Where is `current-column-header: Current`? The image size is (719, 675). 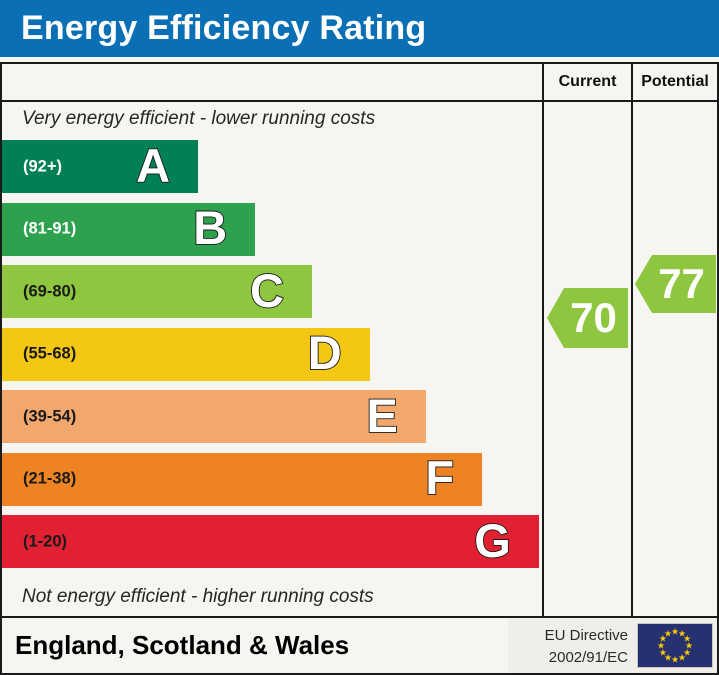 current-column-header: Current is located at coordinates (587, 81).